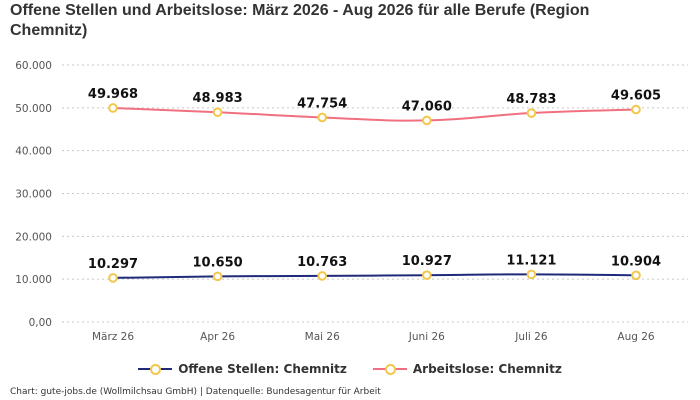 This screenshot has width=700, height=400. I want to click on y-tick-label: 30.000, so click(33, 195).